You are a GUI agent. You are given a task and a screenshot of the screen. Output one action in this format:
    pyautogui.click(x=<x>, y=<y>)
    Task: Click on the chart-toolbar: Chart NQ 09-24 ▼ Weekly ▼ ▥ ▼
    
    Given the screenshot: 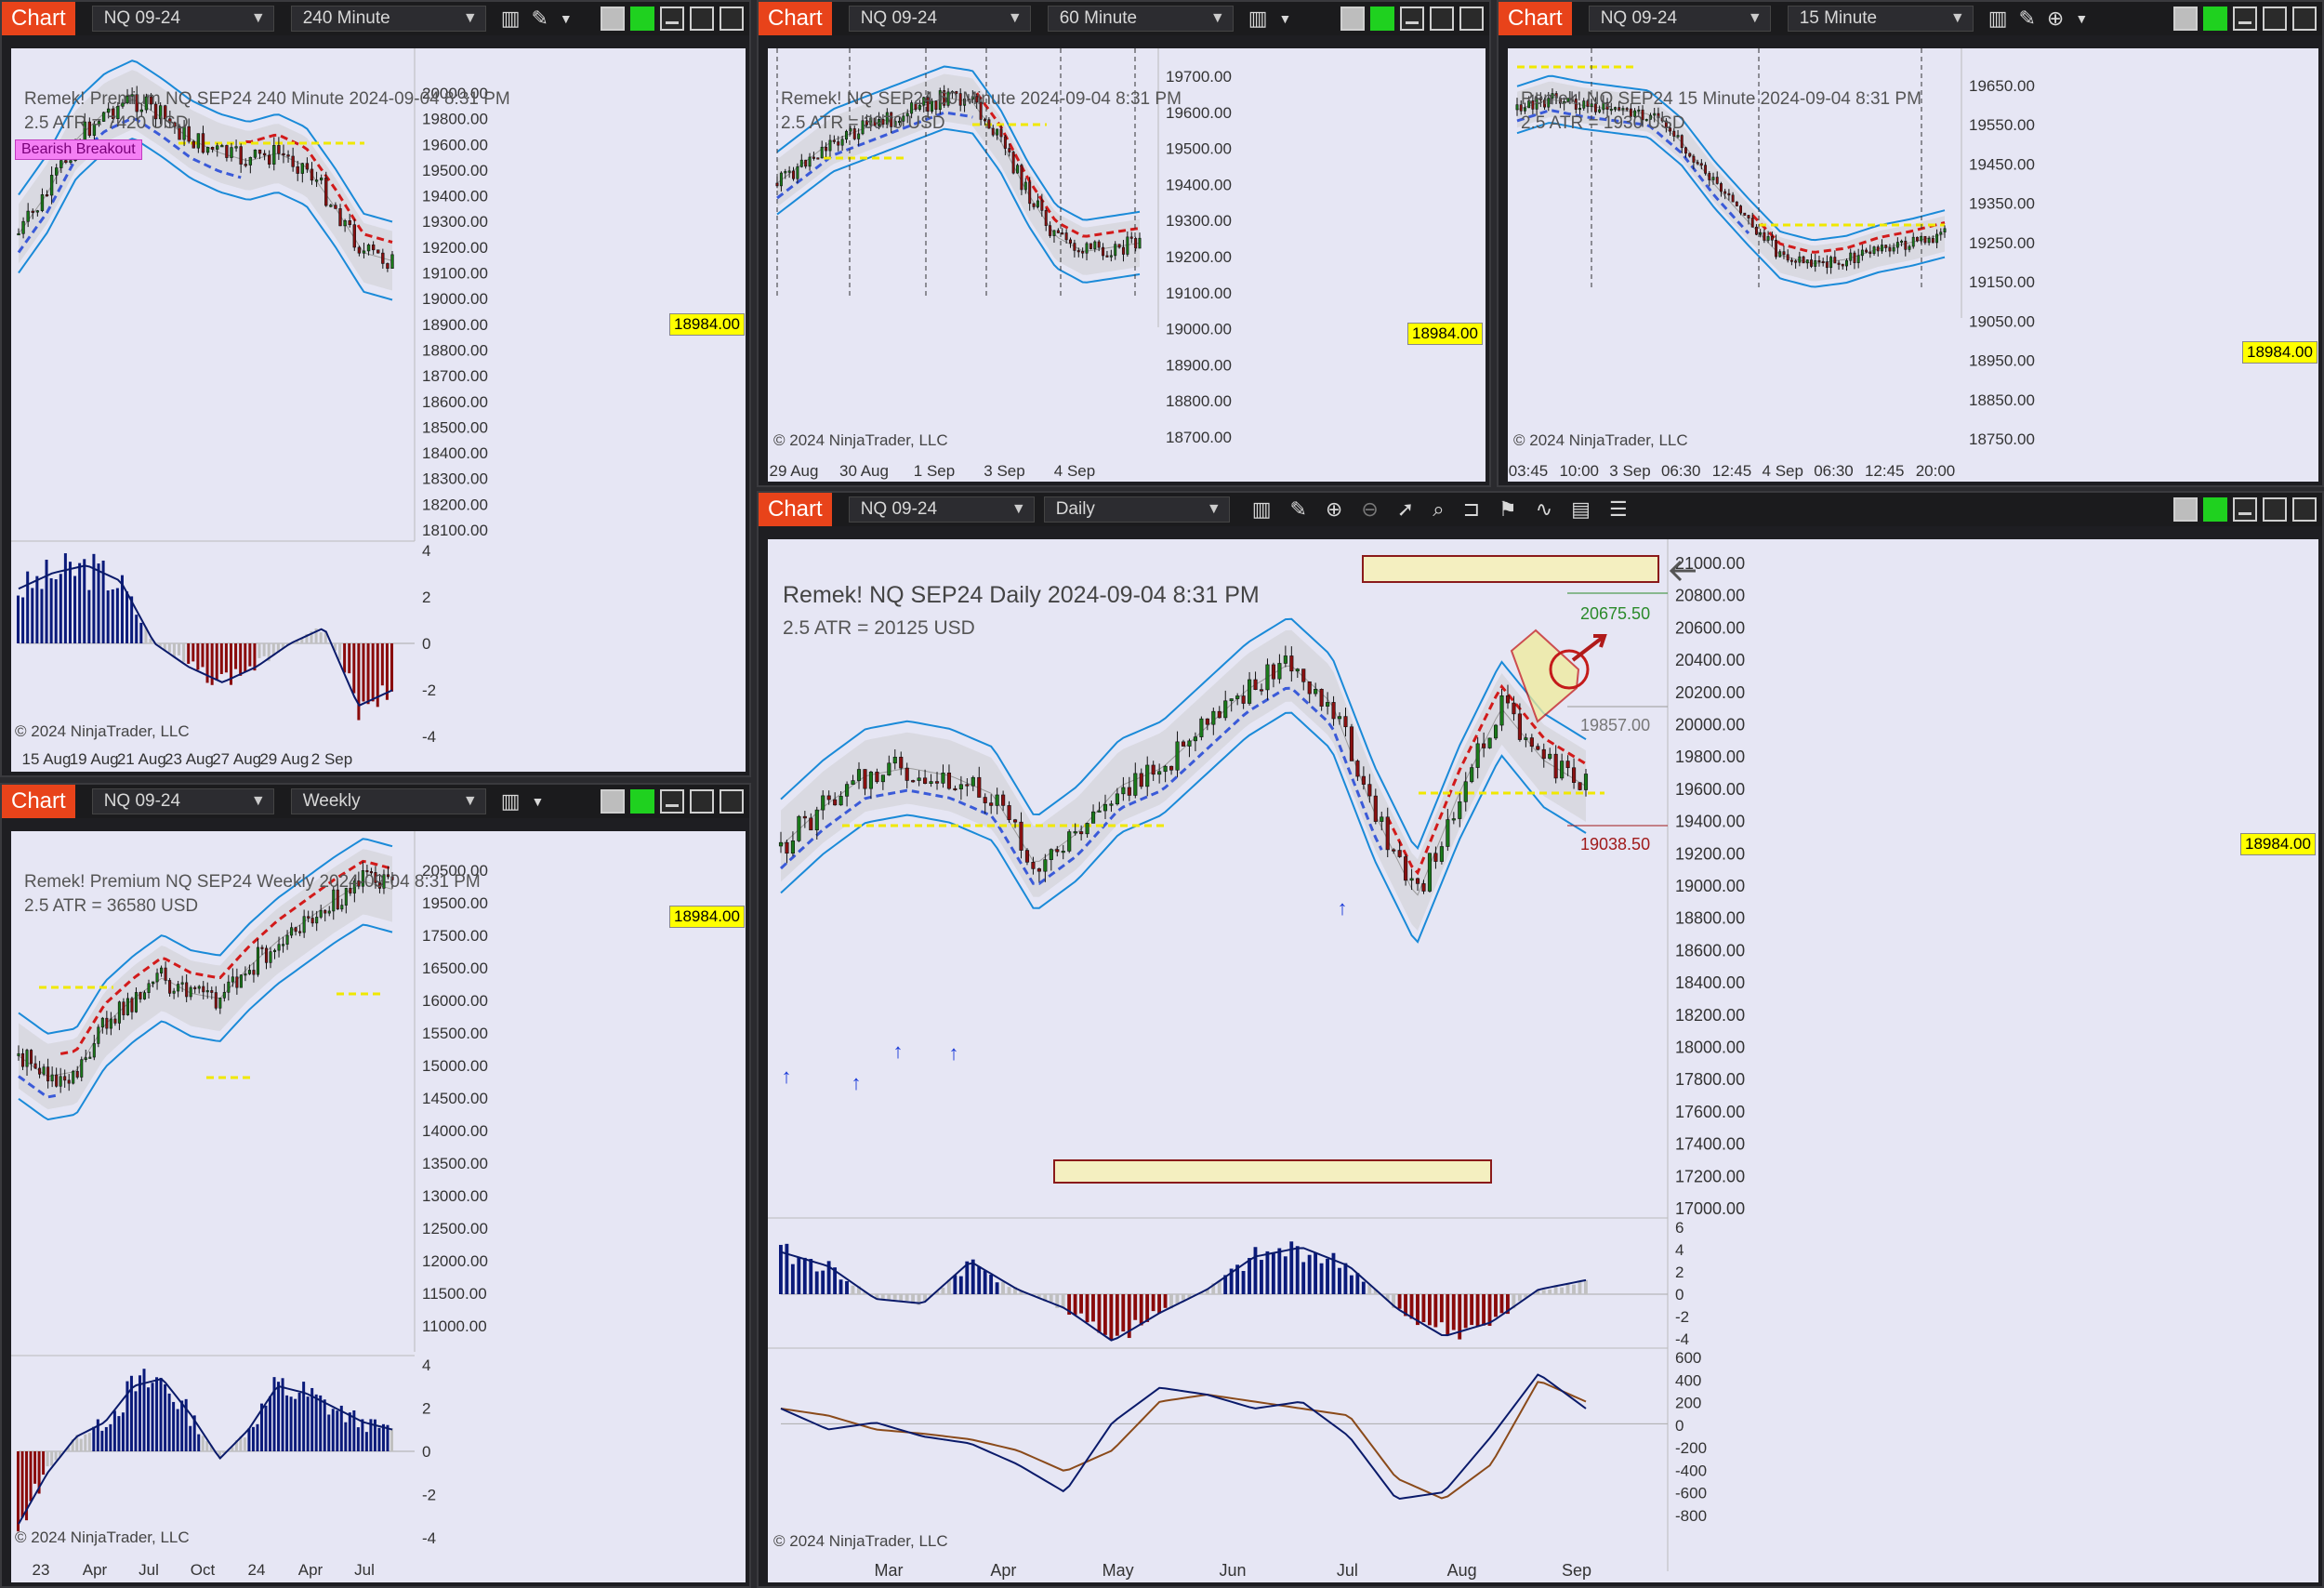 What is the action you would take?
    pyautogui.click(x=375, y=801)
    